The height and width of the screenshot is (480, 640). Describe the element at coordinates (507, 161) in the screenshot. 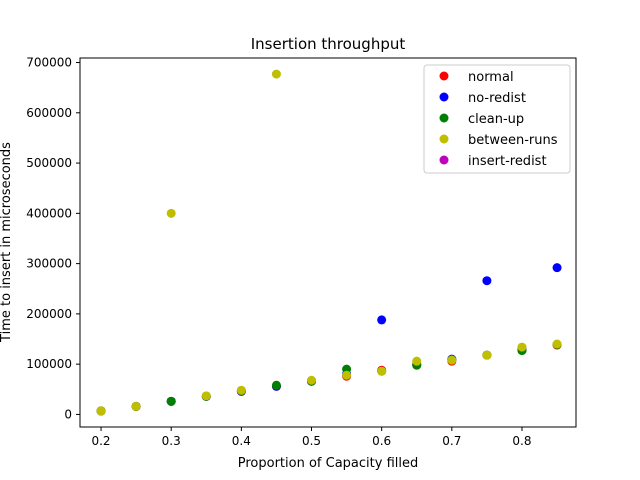

I see `legend-label-insert-redist: insert-redist` at that location.